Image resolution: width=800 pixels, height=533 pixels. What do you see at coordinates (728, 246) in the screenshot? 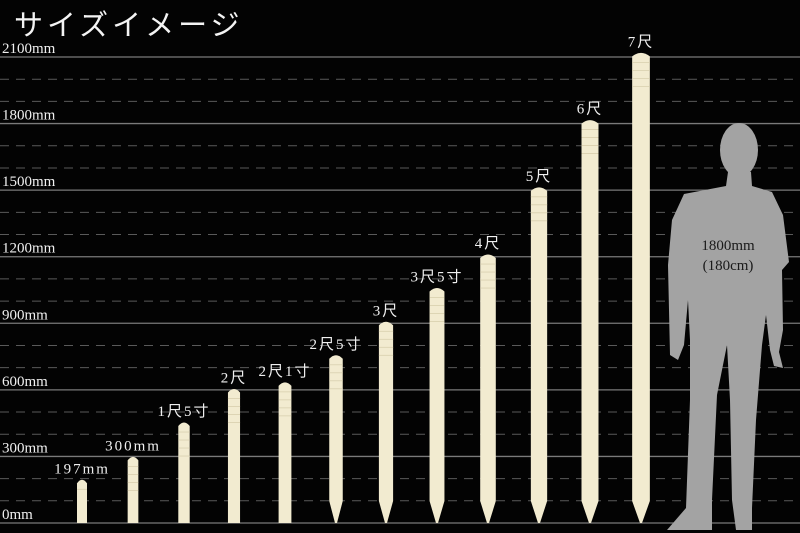
I see `human-height-label: 1800mm` at bounding box center [728, 246].